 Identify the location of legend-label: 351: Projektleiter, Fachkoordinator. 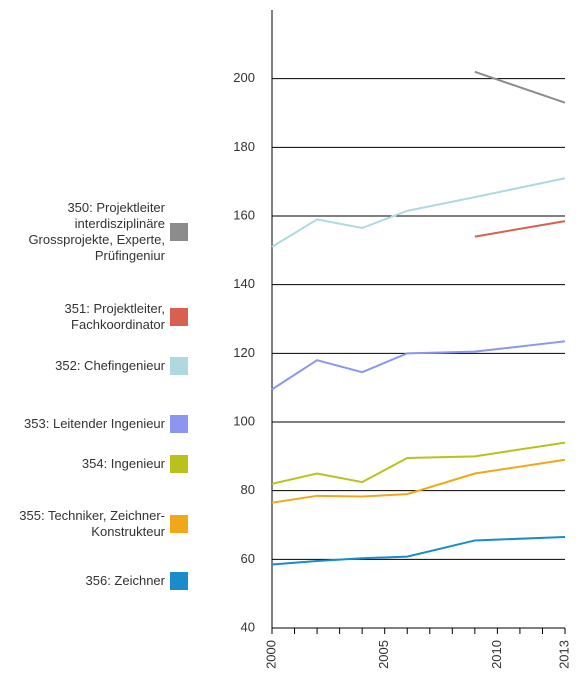
(114, 316).